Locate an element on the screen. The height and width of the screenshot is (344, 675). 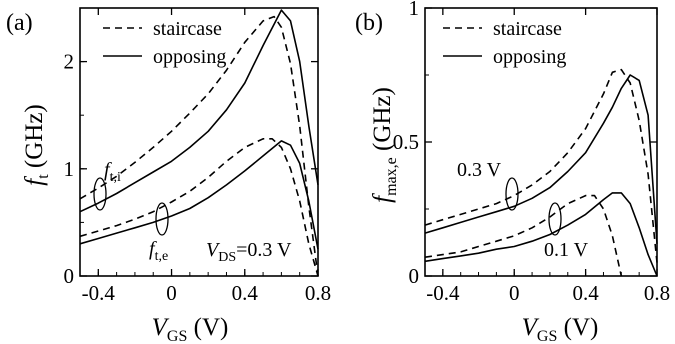
panel-a-label: (a) is located at coordinates (19, 23).